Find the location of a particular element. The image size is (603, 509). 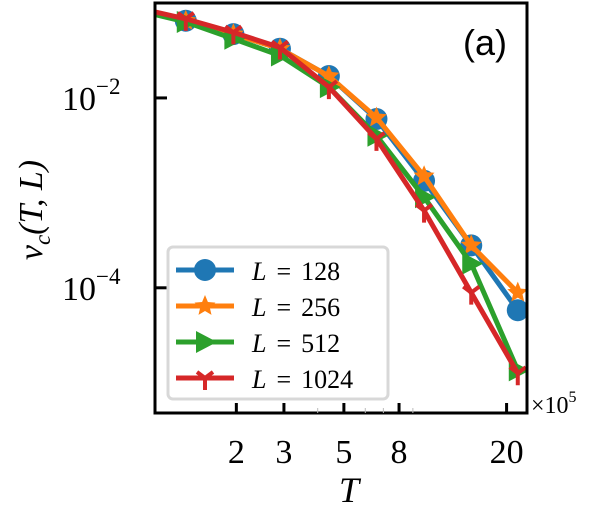

legend-item-1024: L = 1024 is located at coordinates (264, 379).